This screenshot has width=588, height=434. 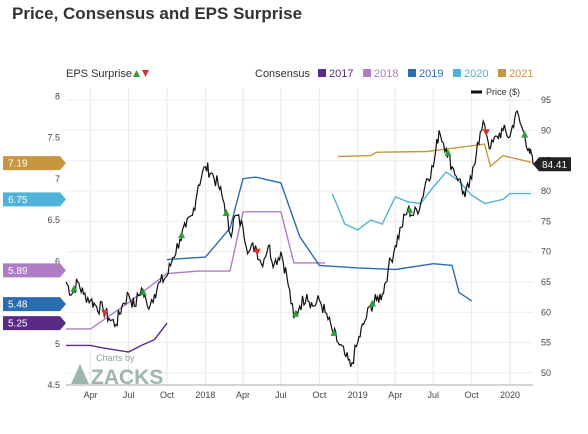 I want to click on right-tick-label: 95, so click(x=546, y=100).